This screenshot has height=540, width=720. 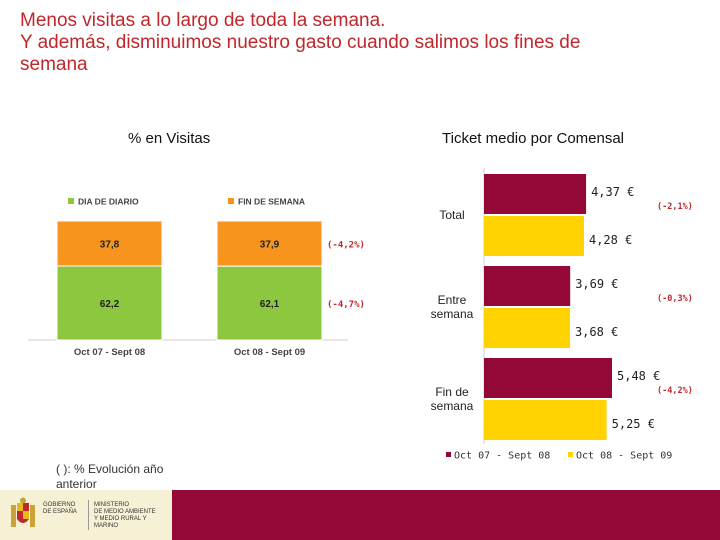 I want to click on data-label: 37,9, so click(x=270, y=245).